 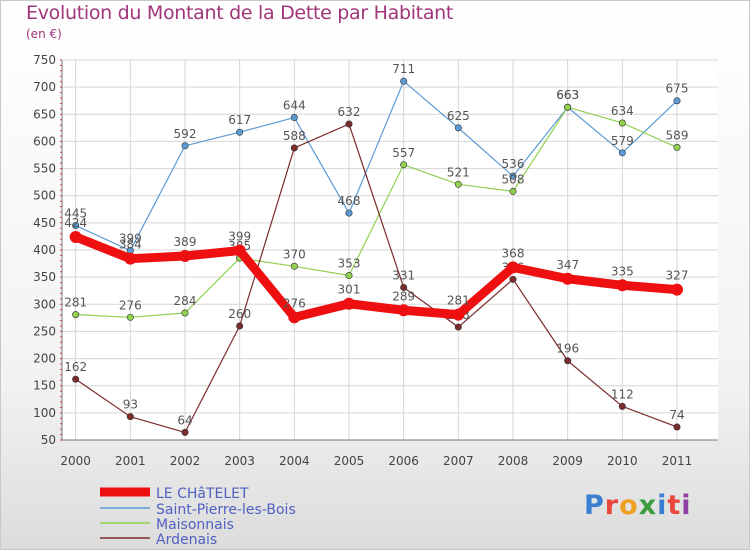 I want to click on data-label: 162, so click(x=75, y=367).